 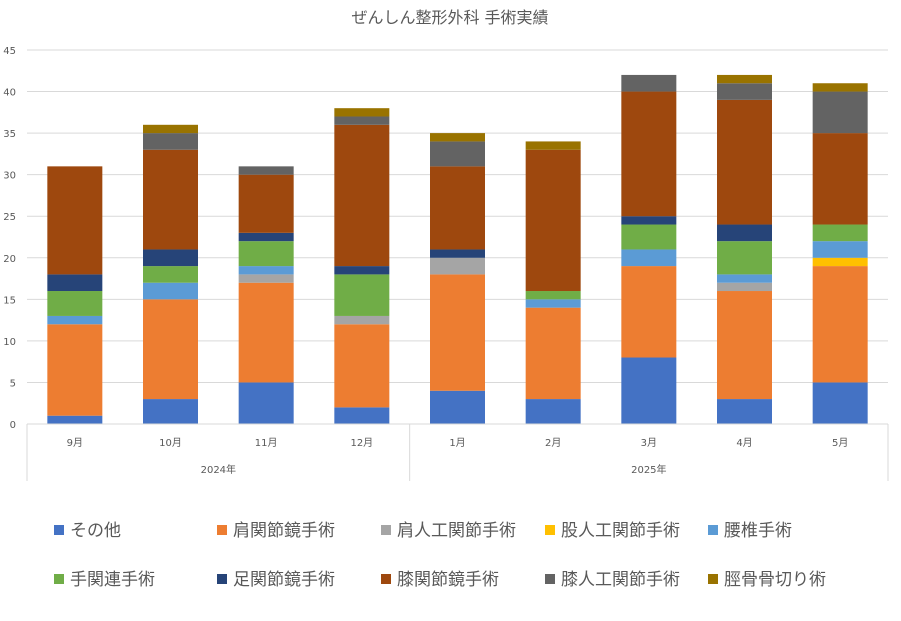 I want to click on legend-label: 膝関節鏡手術, so click(x=448, y=580).